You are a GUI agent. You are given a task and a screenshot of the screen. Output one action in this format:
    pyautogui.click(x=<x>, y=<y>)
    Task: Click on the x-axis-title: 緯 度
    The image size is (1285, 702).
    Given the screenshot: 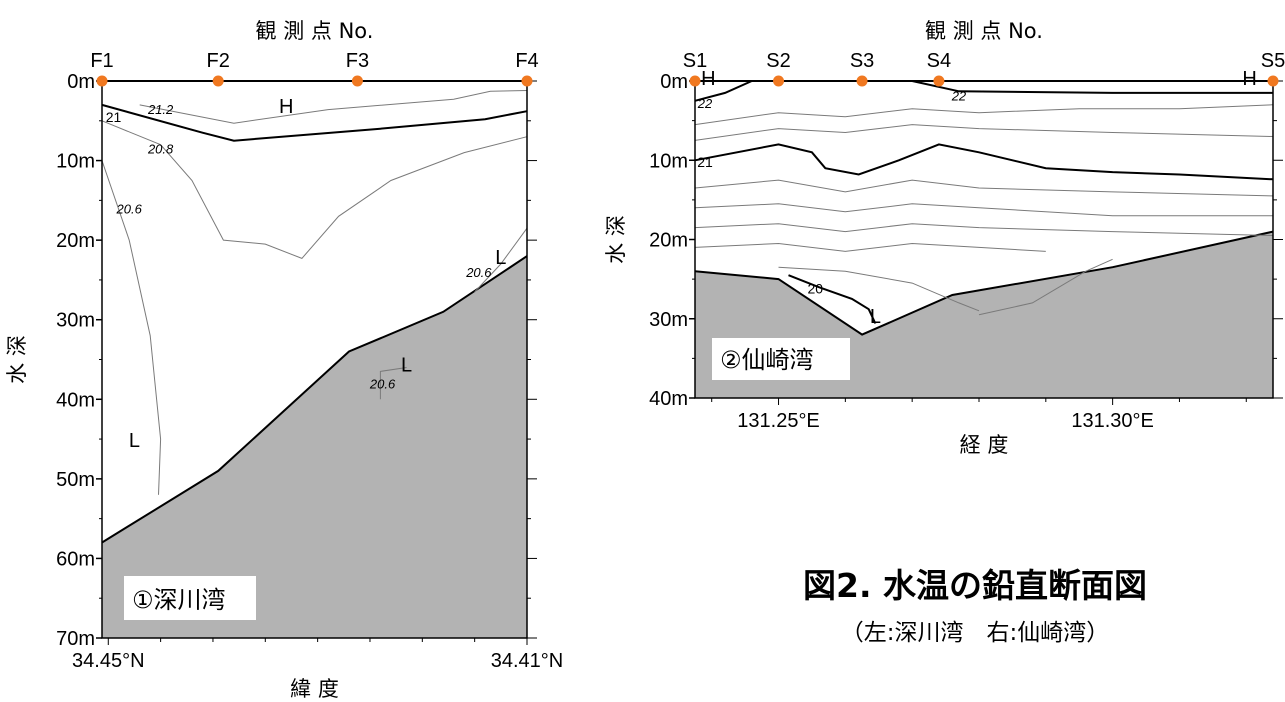 What is the action you would take?
    pyautogui.click(x=314, y=689)
    